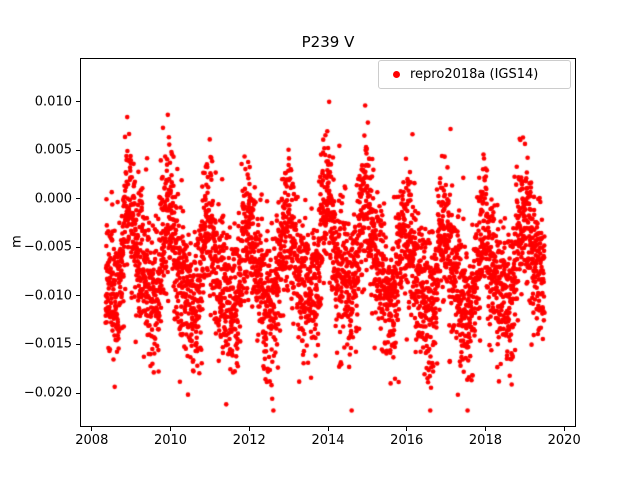 The width and height of the screenshot is (640, 480). I want to click on y-tick-label: 0.010, so click(53, 102).